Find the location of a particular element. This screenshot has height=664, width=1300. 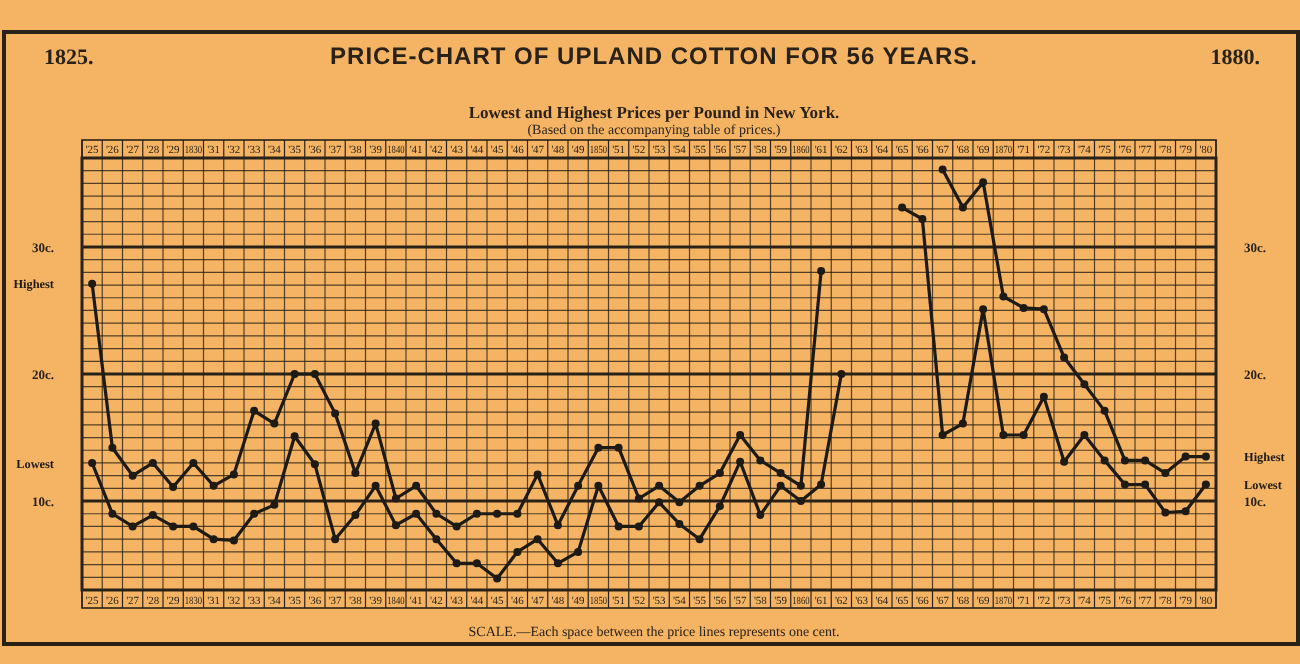

text: 1825. is located at coordinates (69, 58).